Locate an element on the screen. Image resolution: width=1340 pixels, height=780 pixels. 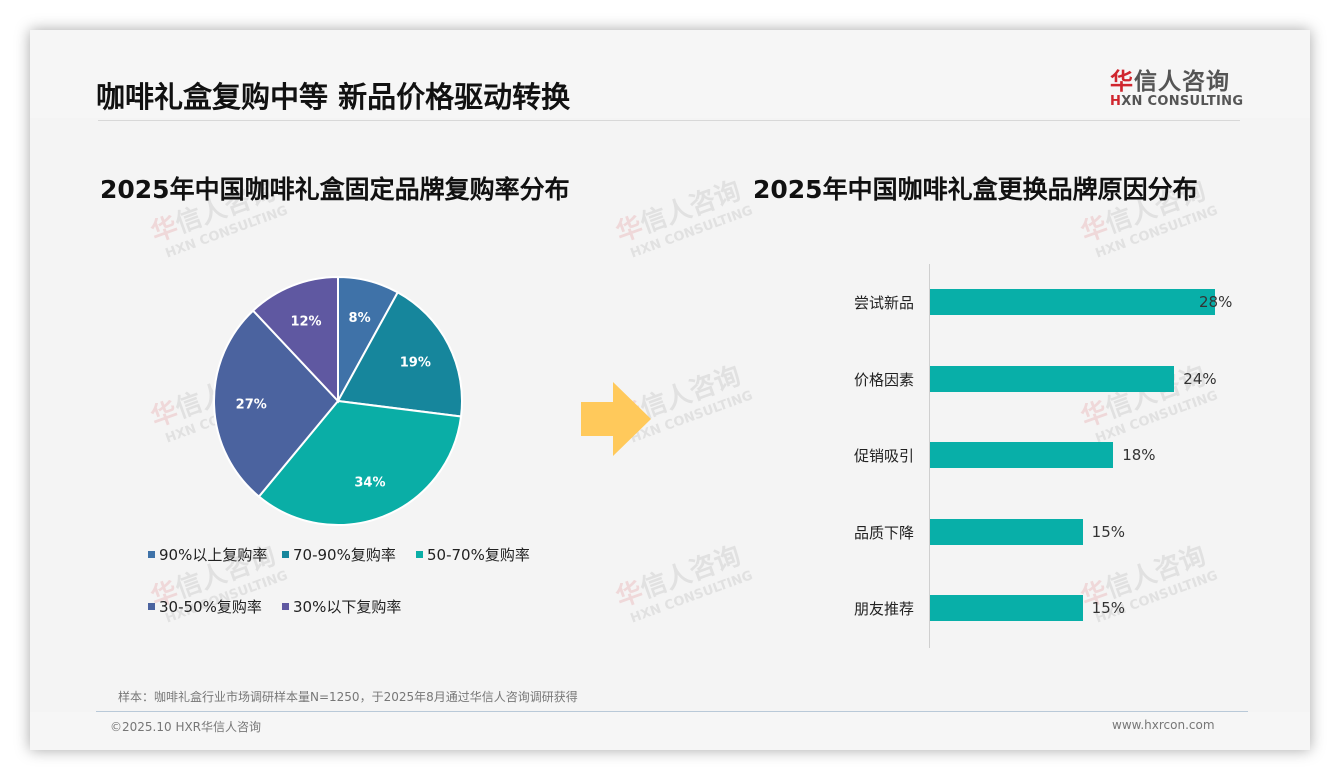
pie-slice-label: 12% is located at coordinates (305, 321).